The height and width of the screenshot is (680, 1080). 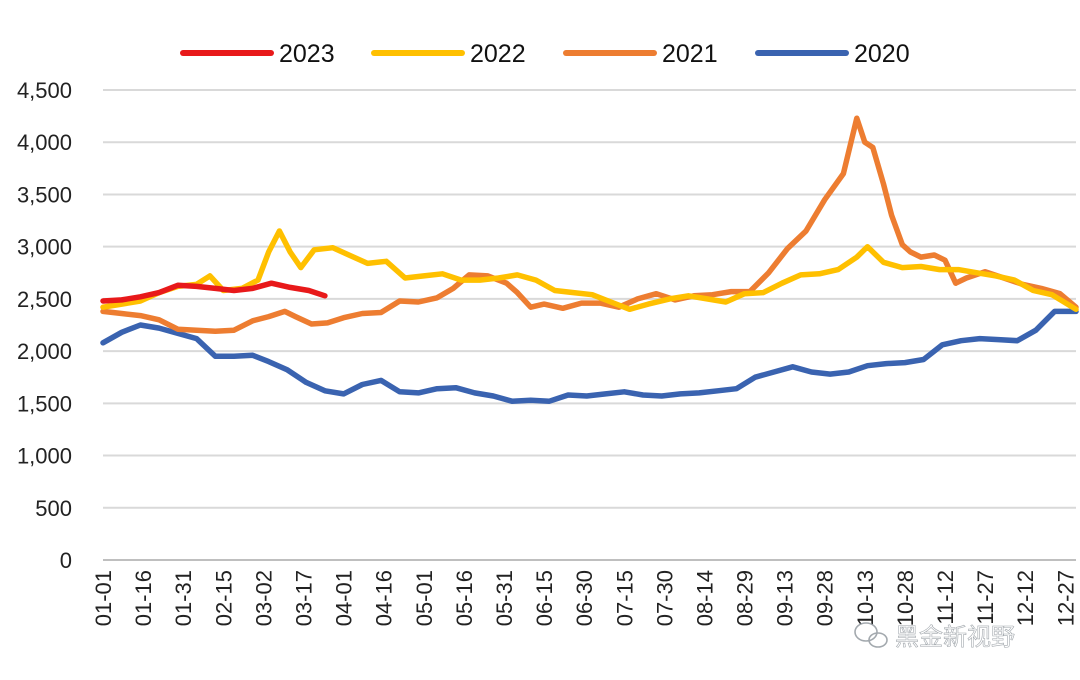 What do you see at coordinates (945, 597) in the screenshot?
I see `x-tick-label: 11-12` at bounding box center [945, 597].